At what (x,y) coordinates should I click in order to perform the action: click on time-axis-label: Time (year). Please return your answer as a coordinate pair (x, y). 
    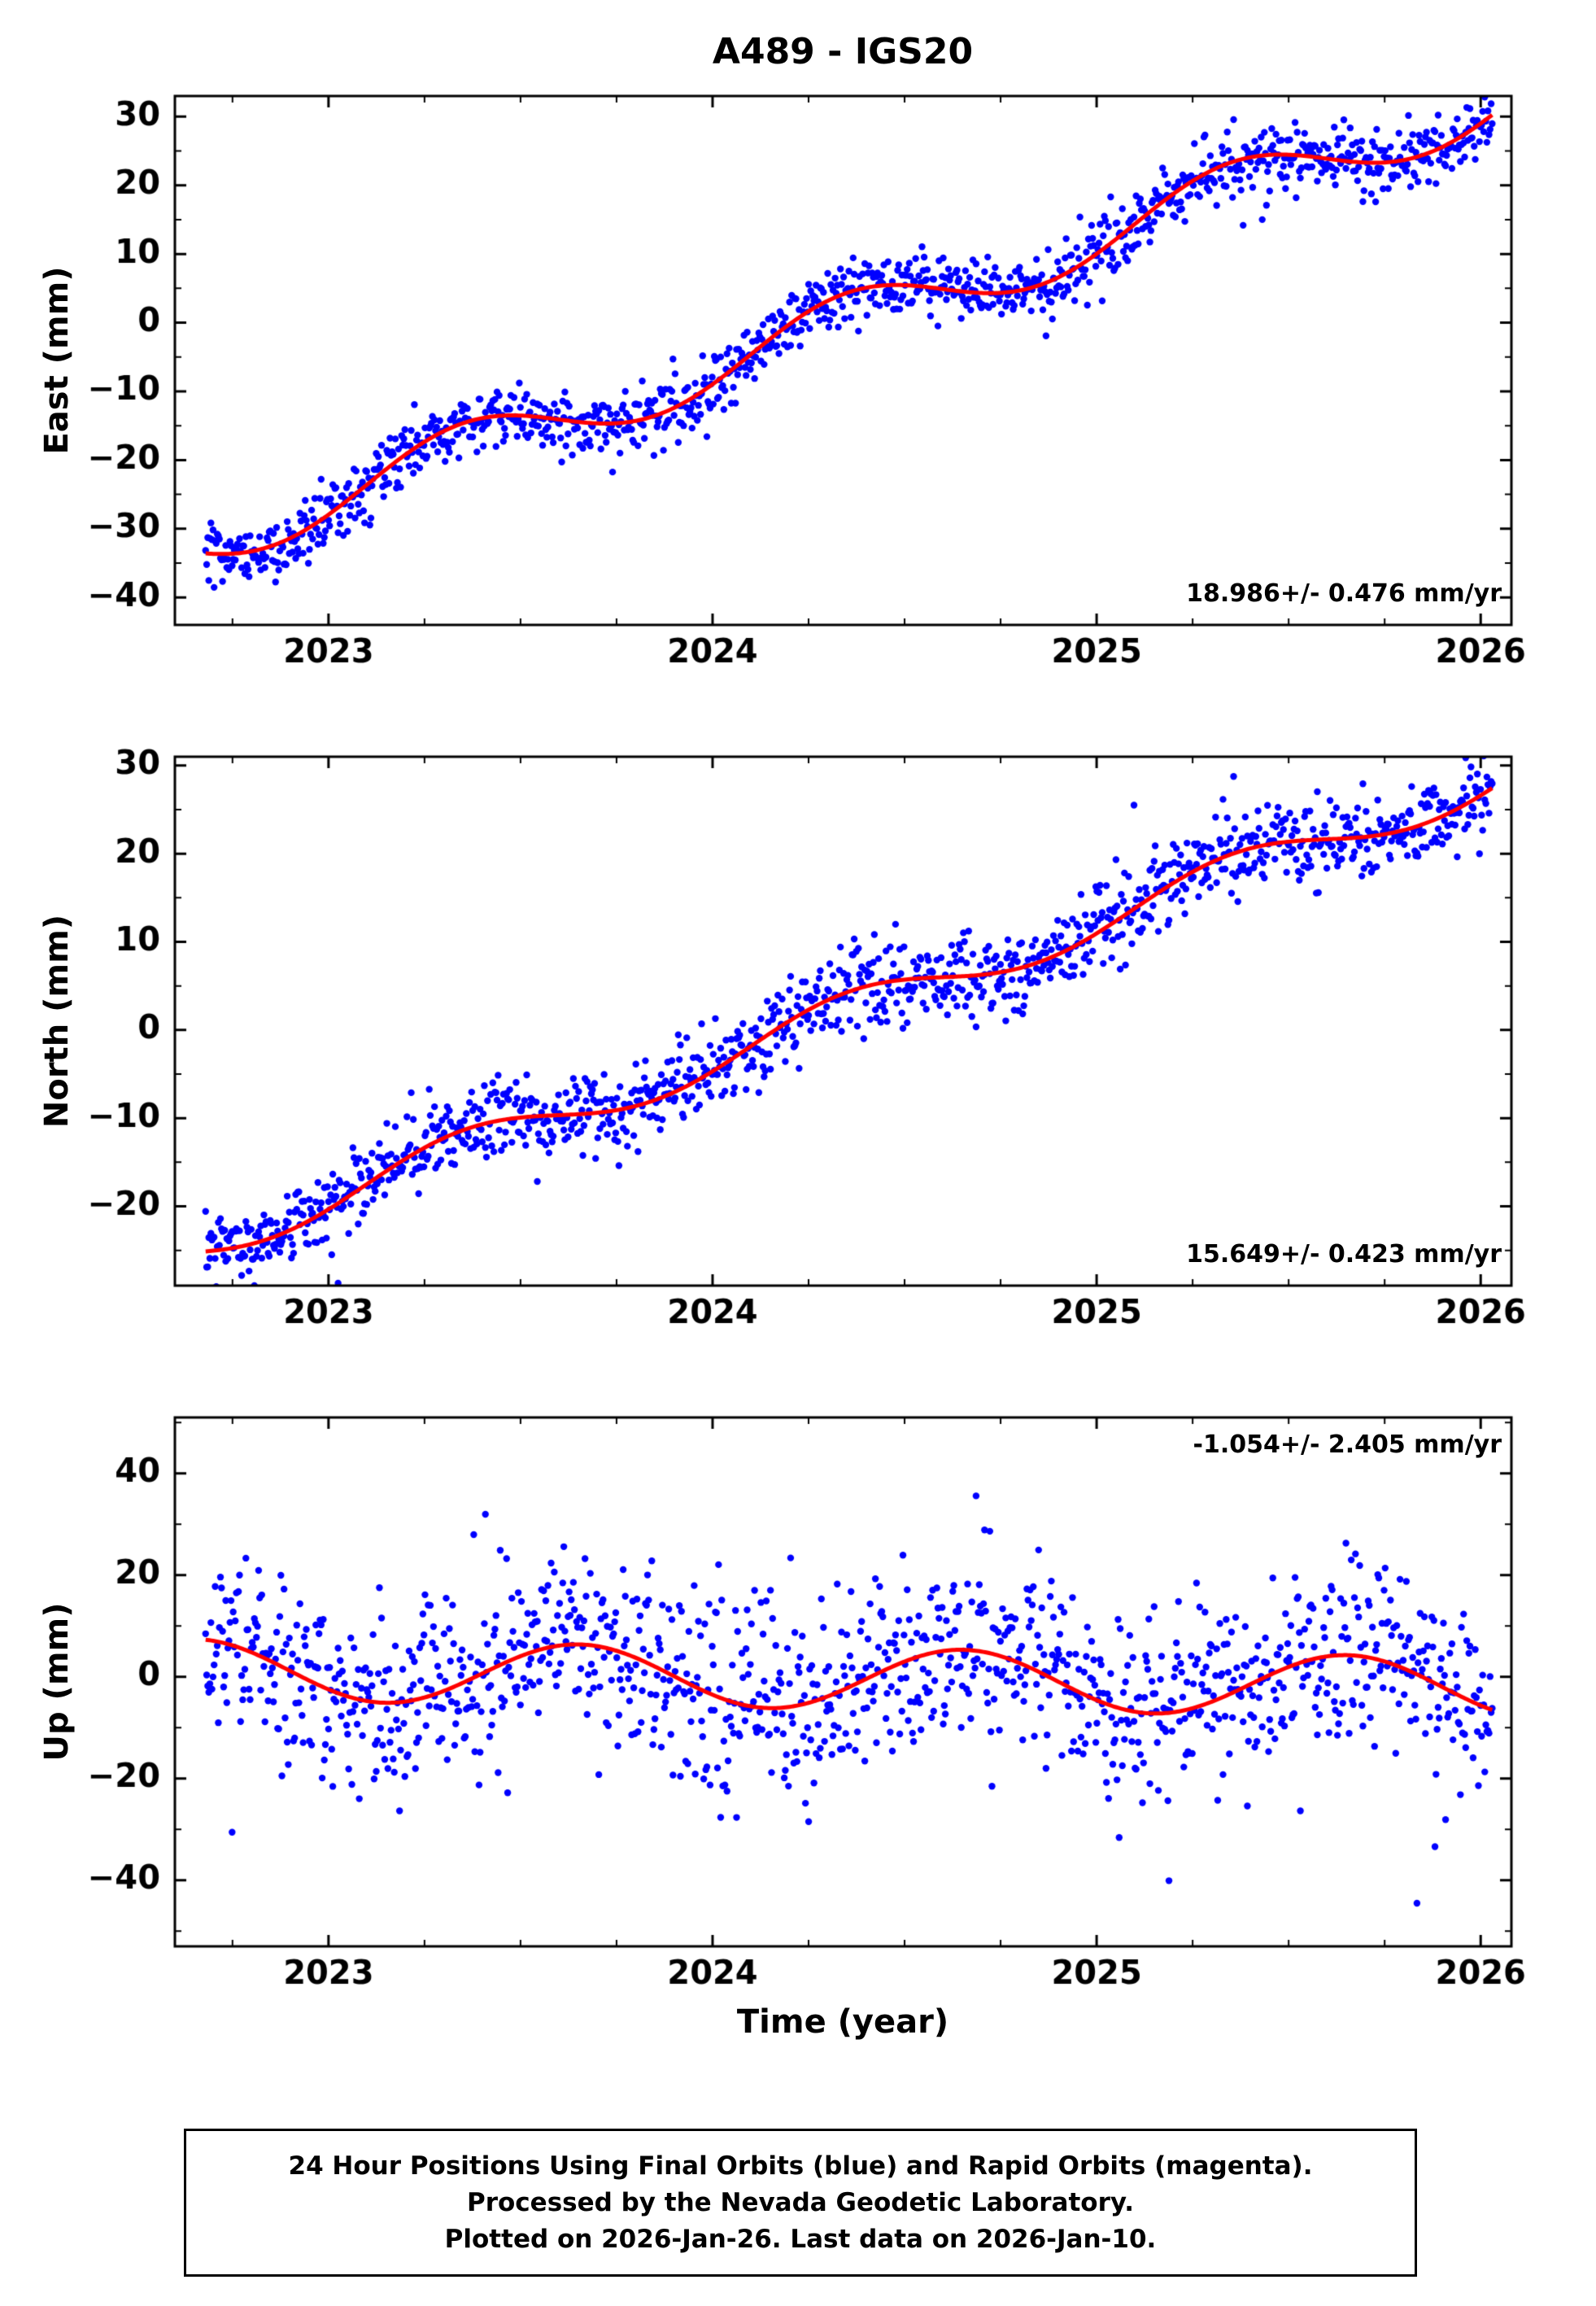
    Looking at the image, I should click on (842, 2022).